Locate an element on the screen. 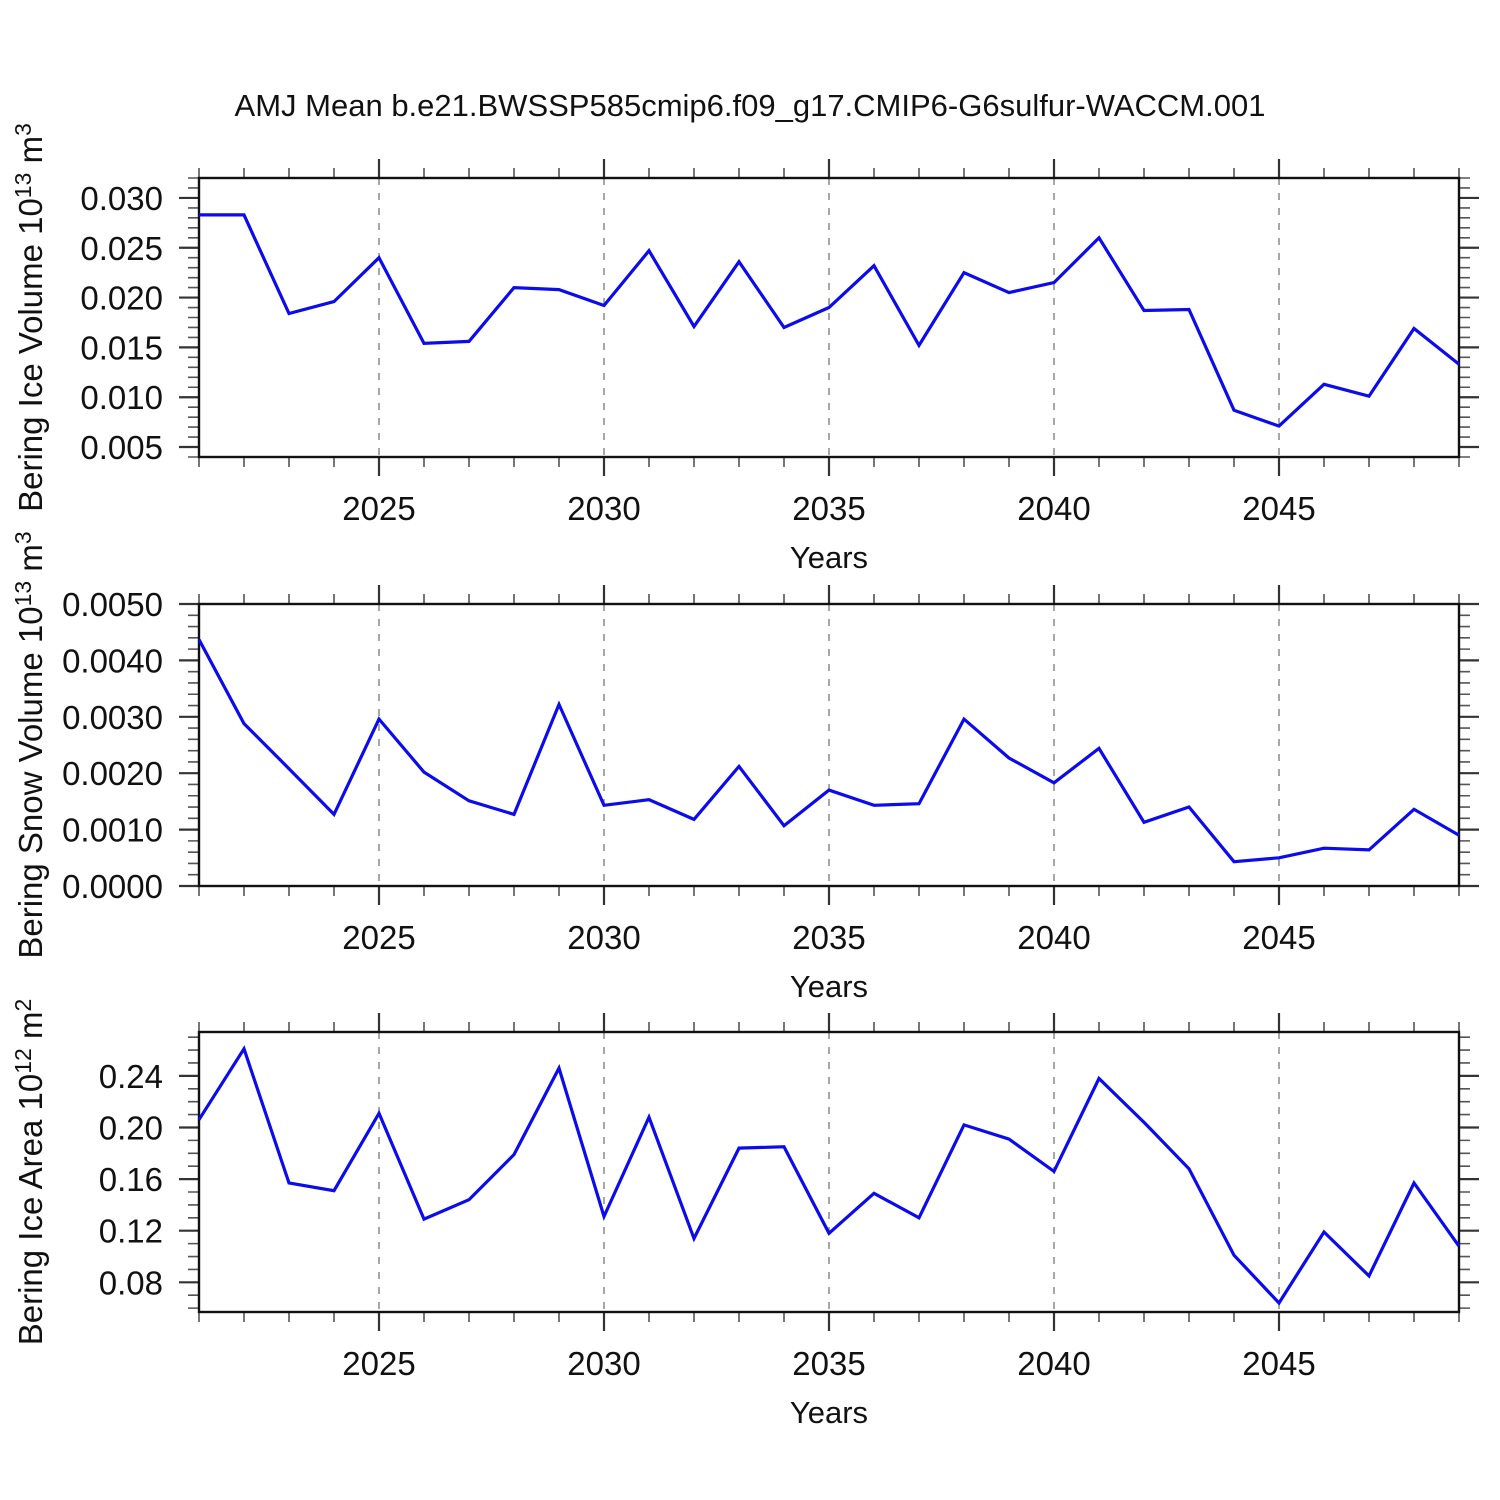 This screenshot has width=1500, height=1500. data-line-bering-snow-volume is located at coordinates (828, 751).